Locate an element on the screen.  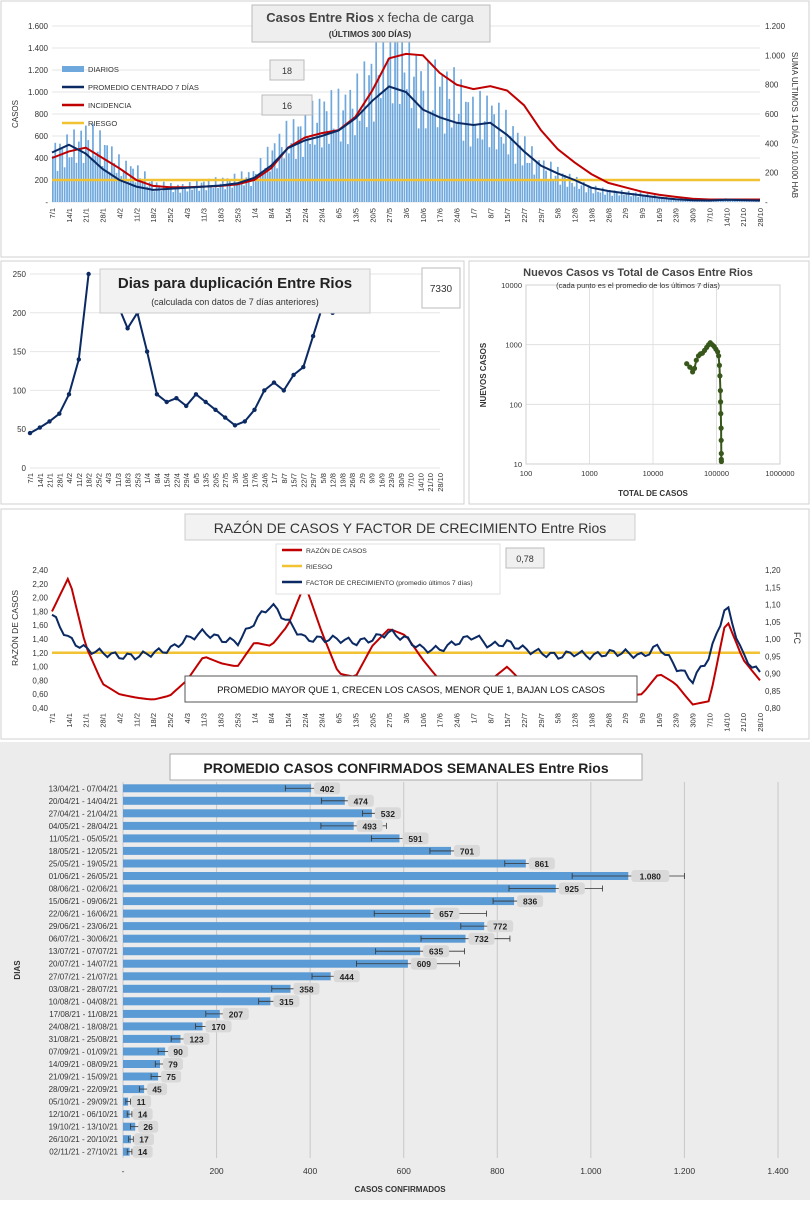
x-tick-label: 28/10 is located at coordinates (440, 482).